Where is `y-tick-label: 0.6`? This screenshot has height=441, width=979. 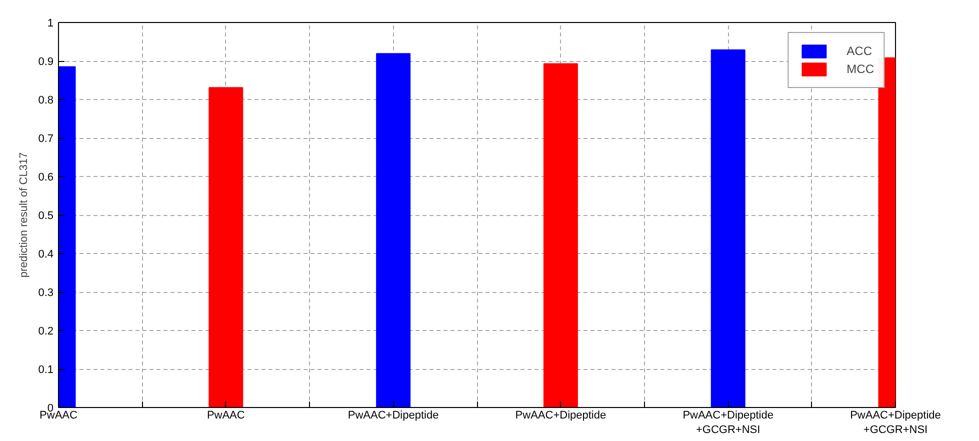
y-tick-label: 0.6 is located at coordinates (46, 178).